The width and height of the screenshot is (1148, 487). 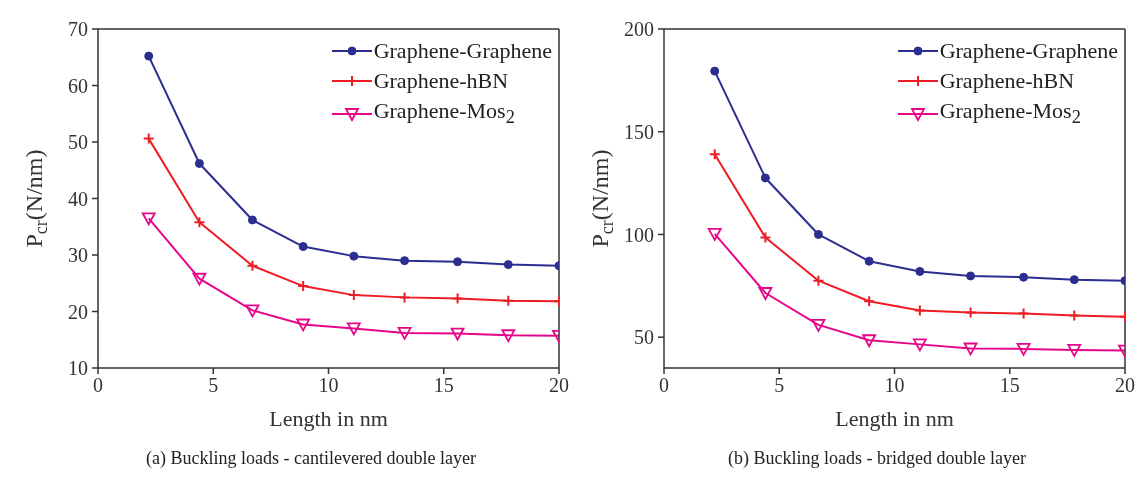 I want to click on text: (a) Buckling loads - cantilevered double layer, so click(x=311, y=458).